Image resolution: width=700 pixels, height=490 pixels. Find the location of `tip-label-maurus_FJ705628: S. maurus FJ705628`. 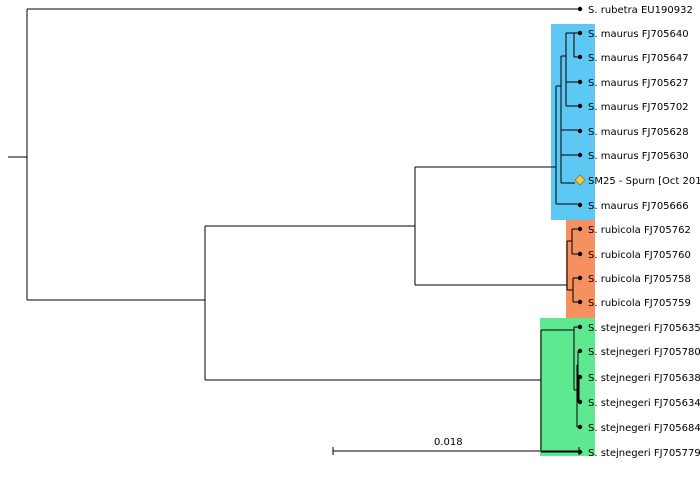

tip-label-maurus_FJ705628: S. maurus FJ705628 is located at coordinates (638, 132).